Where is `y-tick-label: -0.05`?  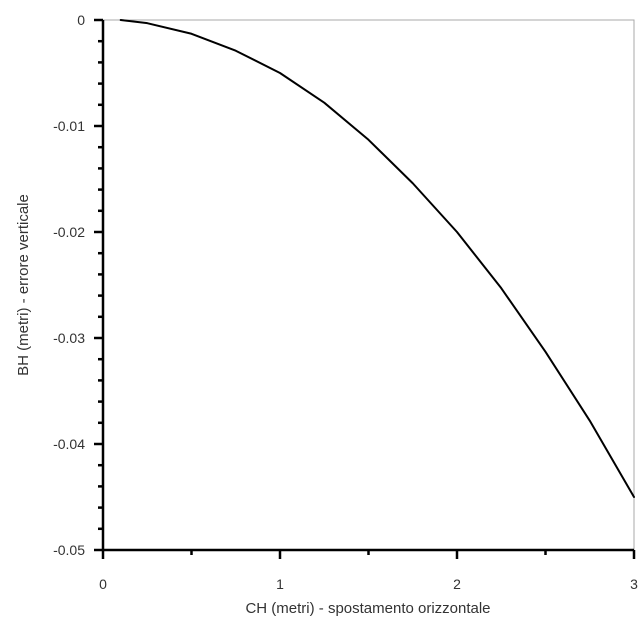
y-tick-label: -0.05 is located at coordinates (69, 550).